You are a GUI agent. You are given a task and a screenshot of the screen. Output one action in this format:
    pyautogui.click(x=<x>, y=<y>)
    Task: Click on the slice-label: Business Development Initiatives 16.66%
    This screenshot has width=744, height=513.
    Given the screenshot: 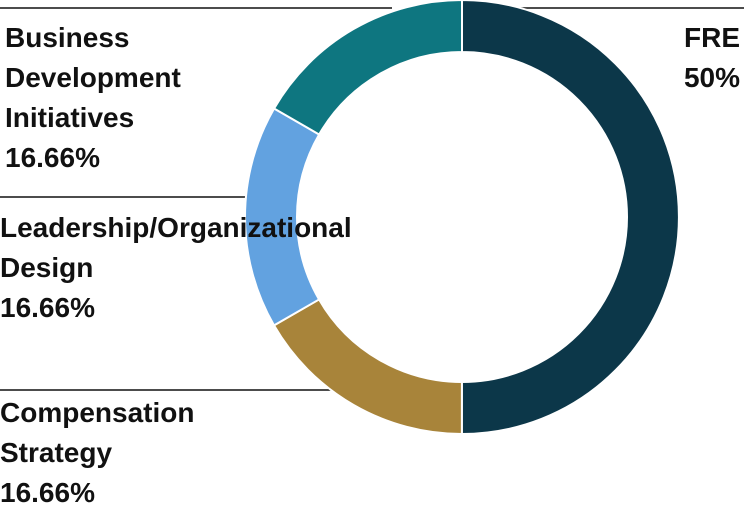 What is the action you would take?
    pyautogui.click(x=115, y=98)
    